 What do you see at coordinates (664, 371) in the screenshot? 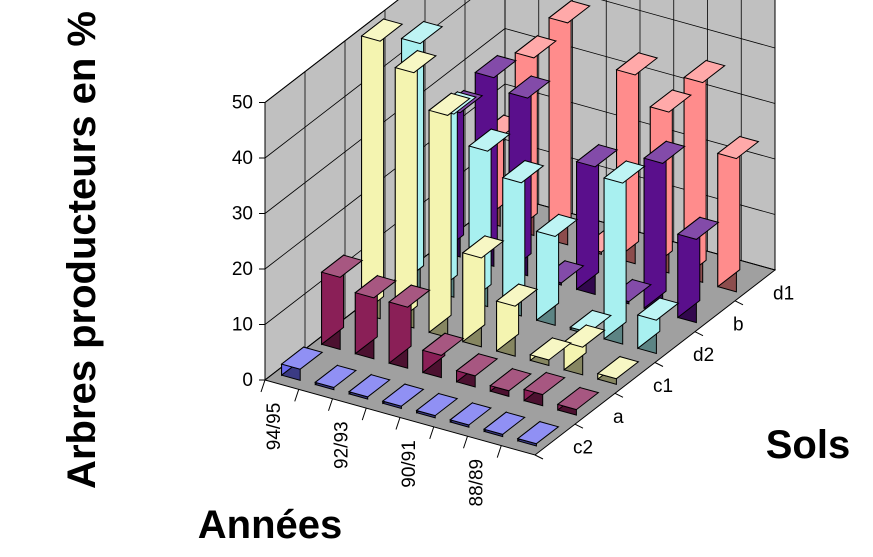
I see `z-tick-labels: c2 a c1 d2 b d1` at bounding box center [664, 371].